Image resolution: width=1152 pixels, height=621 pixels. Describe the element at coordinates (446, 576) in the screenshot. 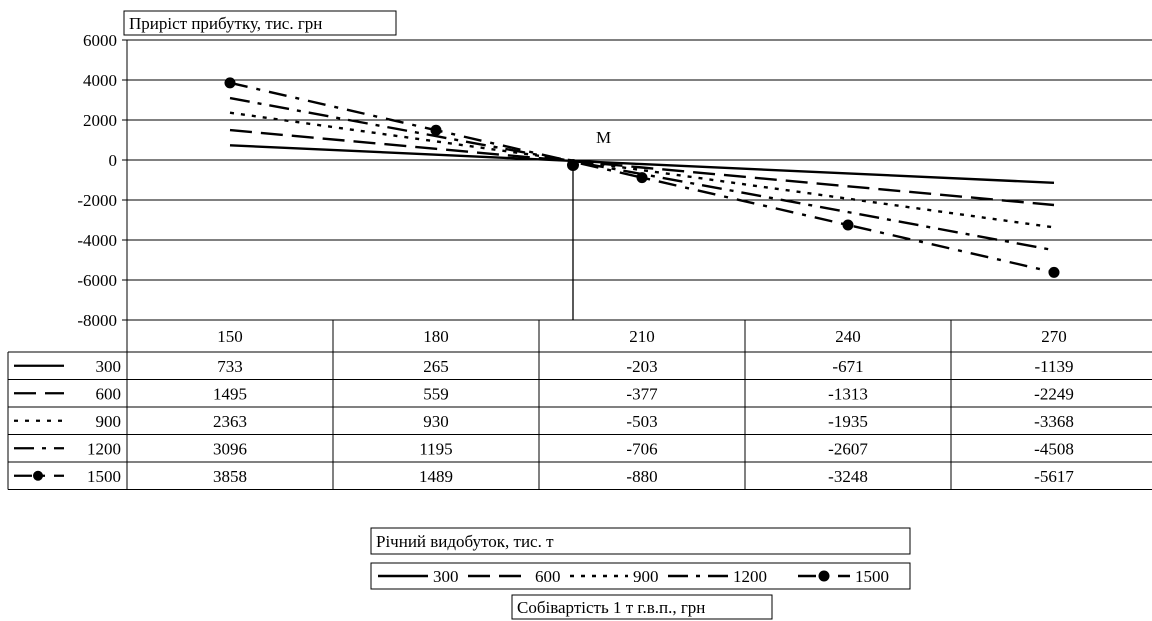

I see `legend-label-300: 300` at that location.